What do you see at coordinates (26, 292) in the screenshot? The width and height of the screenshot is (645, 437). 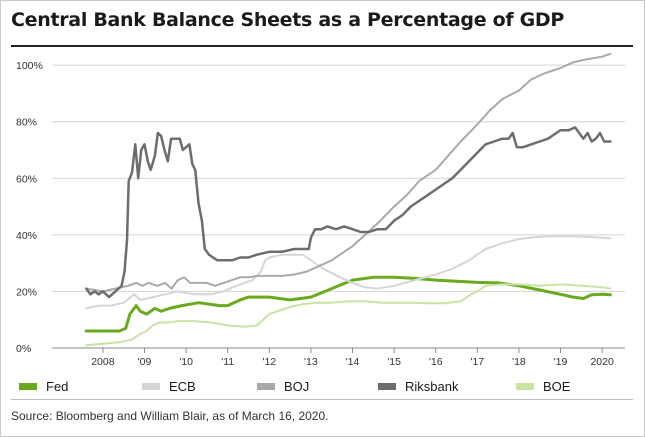 I see `y-tick-label: 20%` at bounding box center [26, 292].